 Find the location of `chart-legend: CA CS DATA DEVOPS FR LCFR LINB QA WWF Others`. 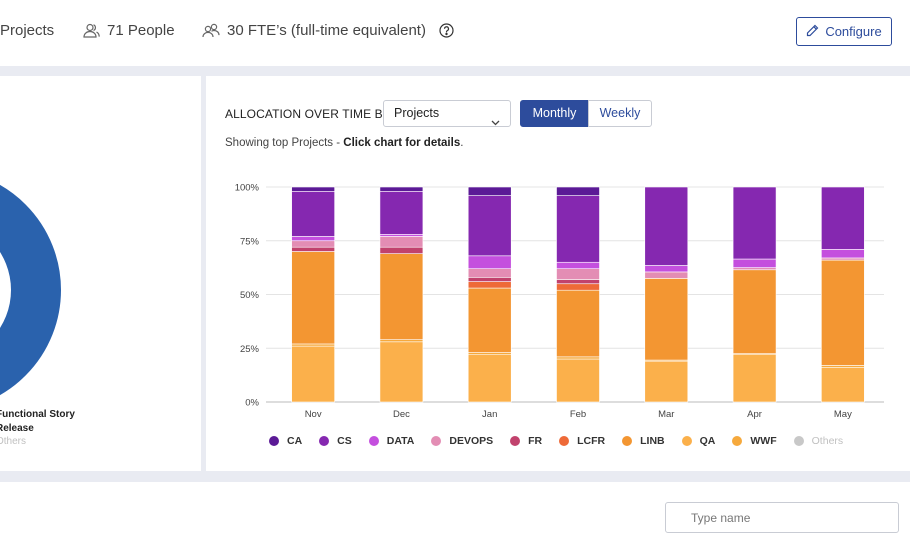

chart-legend: CA CS DATA DEVOPS FR LCFR LINB QA WWF Others is located at coordinates (564, 441).